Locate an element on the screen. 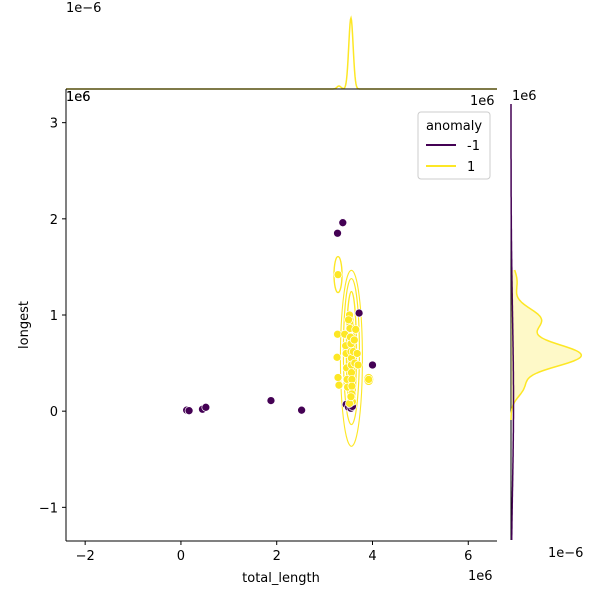 This screenshot has height=600, width=600. y-axis-label: longest is located at coordinates (24, 325).